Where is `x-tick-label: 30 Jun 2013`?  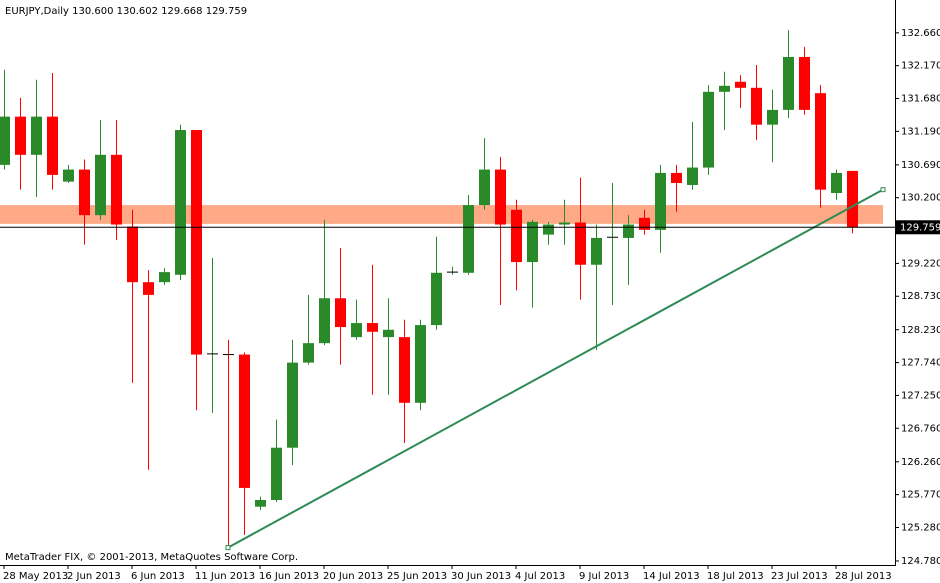
x-tick-label: 30 Jun 2013 is located at coordinates (481, 576).